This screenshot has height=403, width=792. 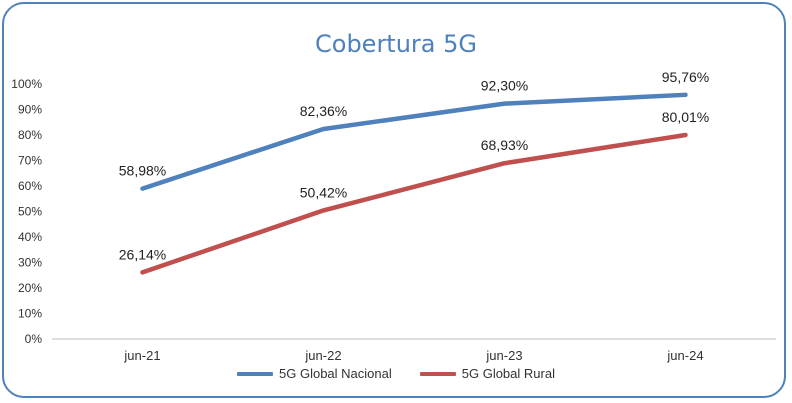 What do you see at coordinates (322, 355) in the screenshot?
I see `x-tick-label: jun-22` at bounding box center [322, 355].